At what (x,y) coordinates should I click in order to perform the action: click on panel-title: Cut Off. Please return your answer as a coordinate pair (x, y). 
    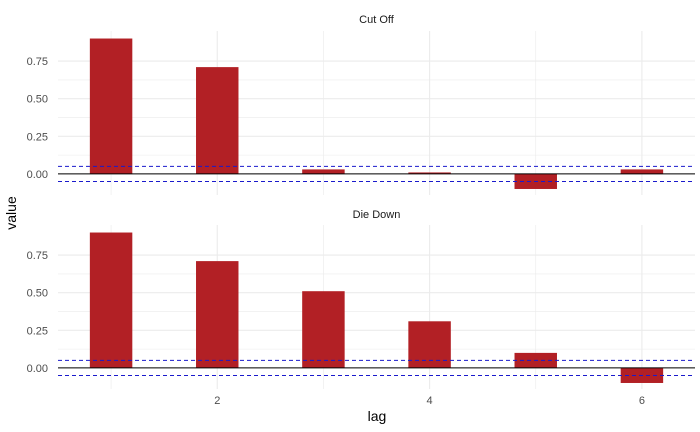
    Looking at the image, I should click on (377, 20).